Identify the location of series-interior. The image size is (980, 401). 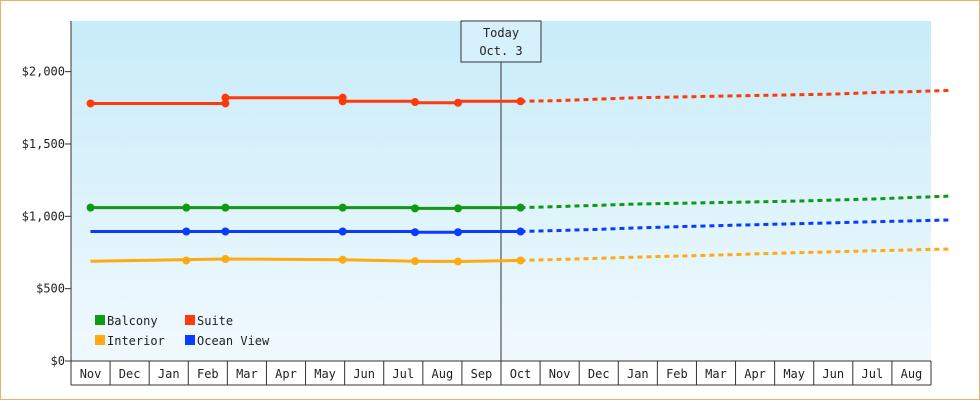
(520, 256).